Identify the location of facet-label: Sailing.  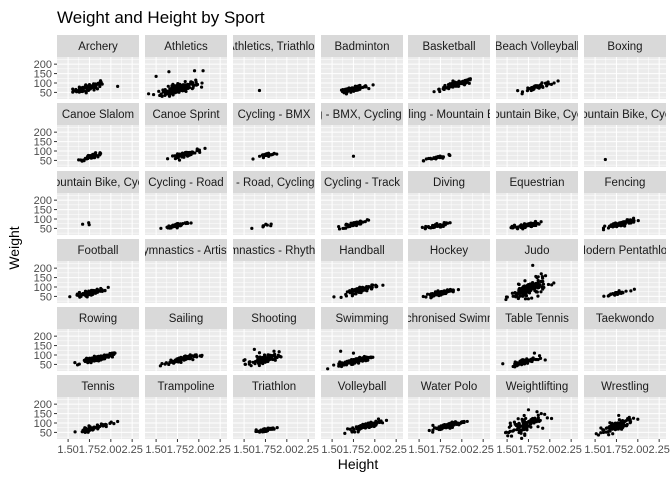
(186, 319).